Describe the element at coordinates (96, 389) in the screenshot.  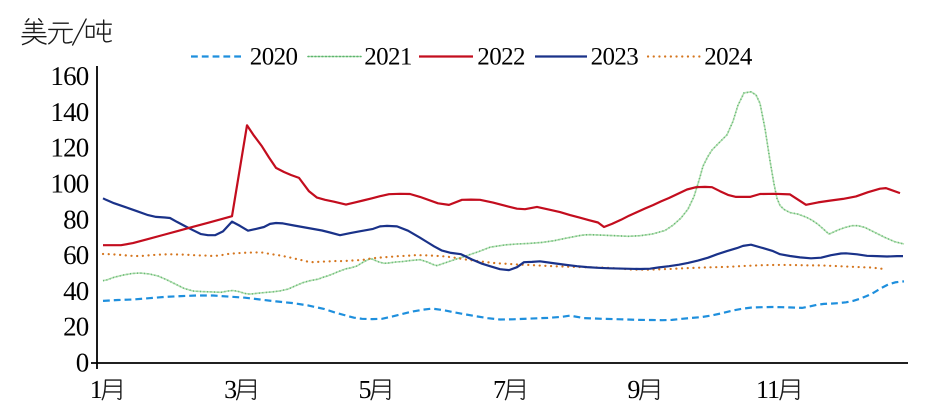
I see `svg-text: 1` at that location.